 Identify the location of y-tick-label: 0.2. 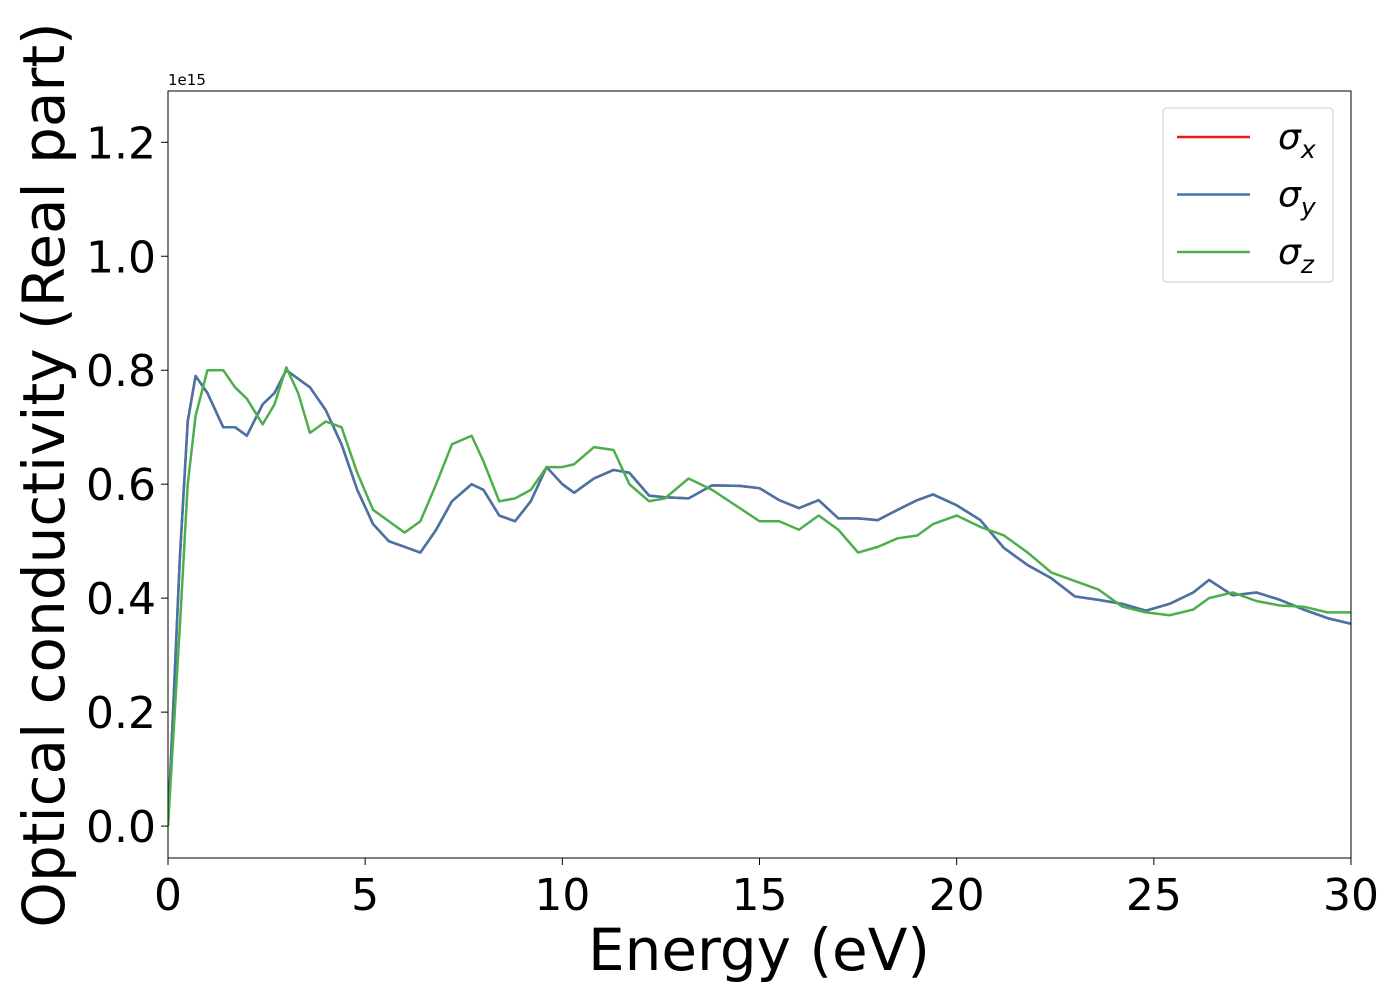
(121, 713).